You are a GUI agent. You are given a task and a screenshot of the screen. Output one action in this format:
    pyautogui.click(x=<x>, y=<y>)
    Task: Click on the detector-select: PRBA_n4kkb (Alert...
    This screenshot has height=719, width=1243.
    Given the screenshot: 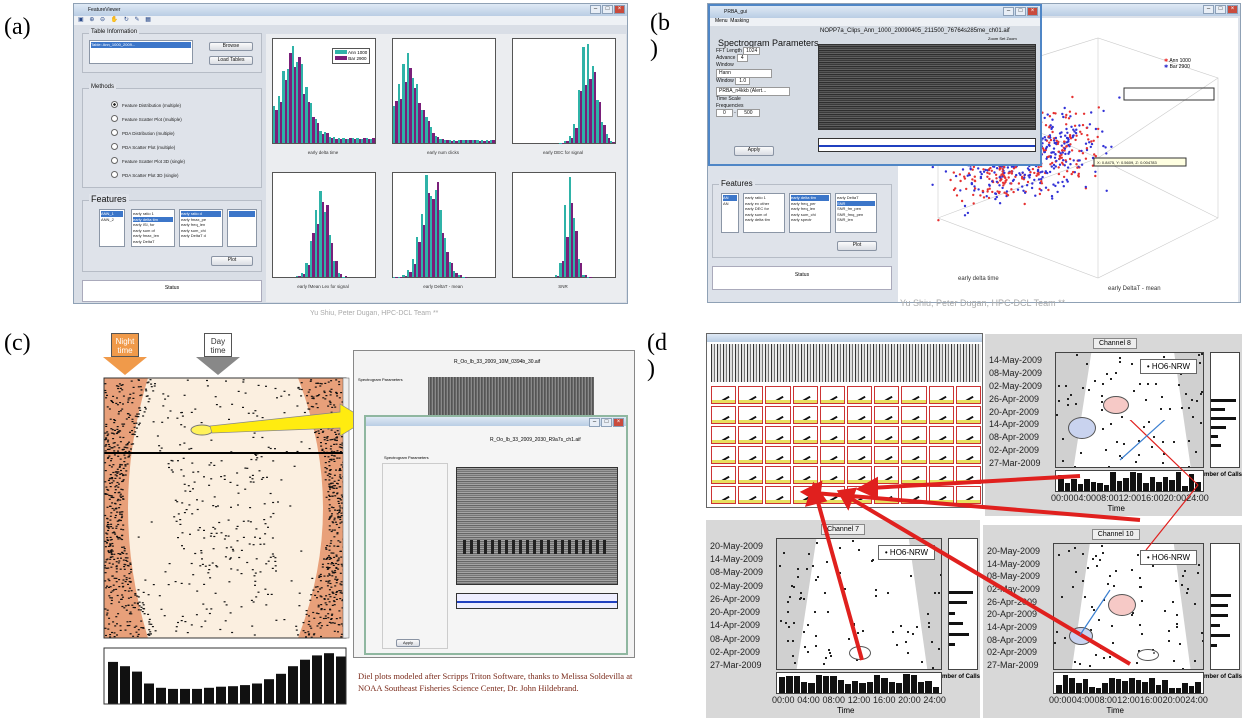 What is the action you would take?
    pyautogui.click(x=753, y=91)
    